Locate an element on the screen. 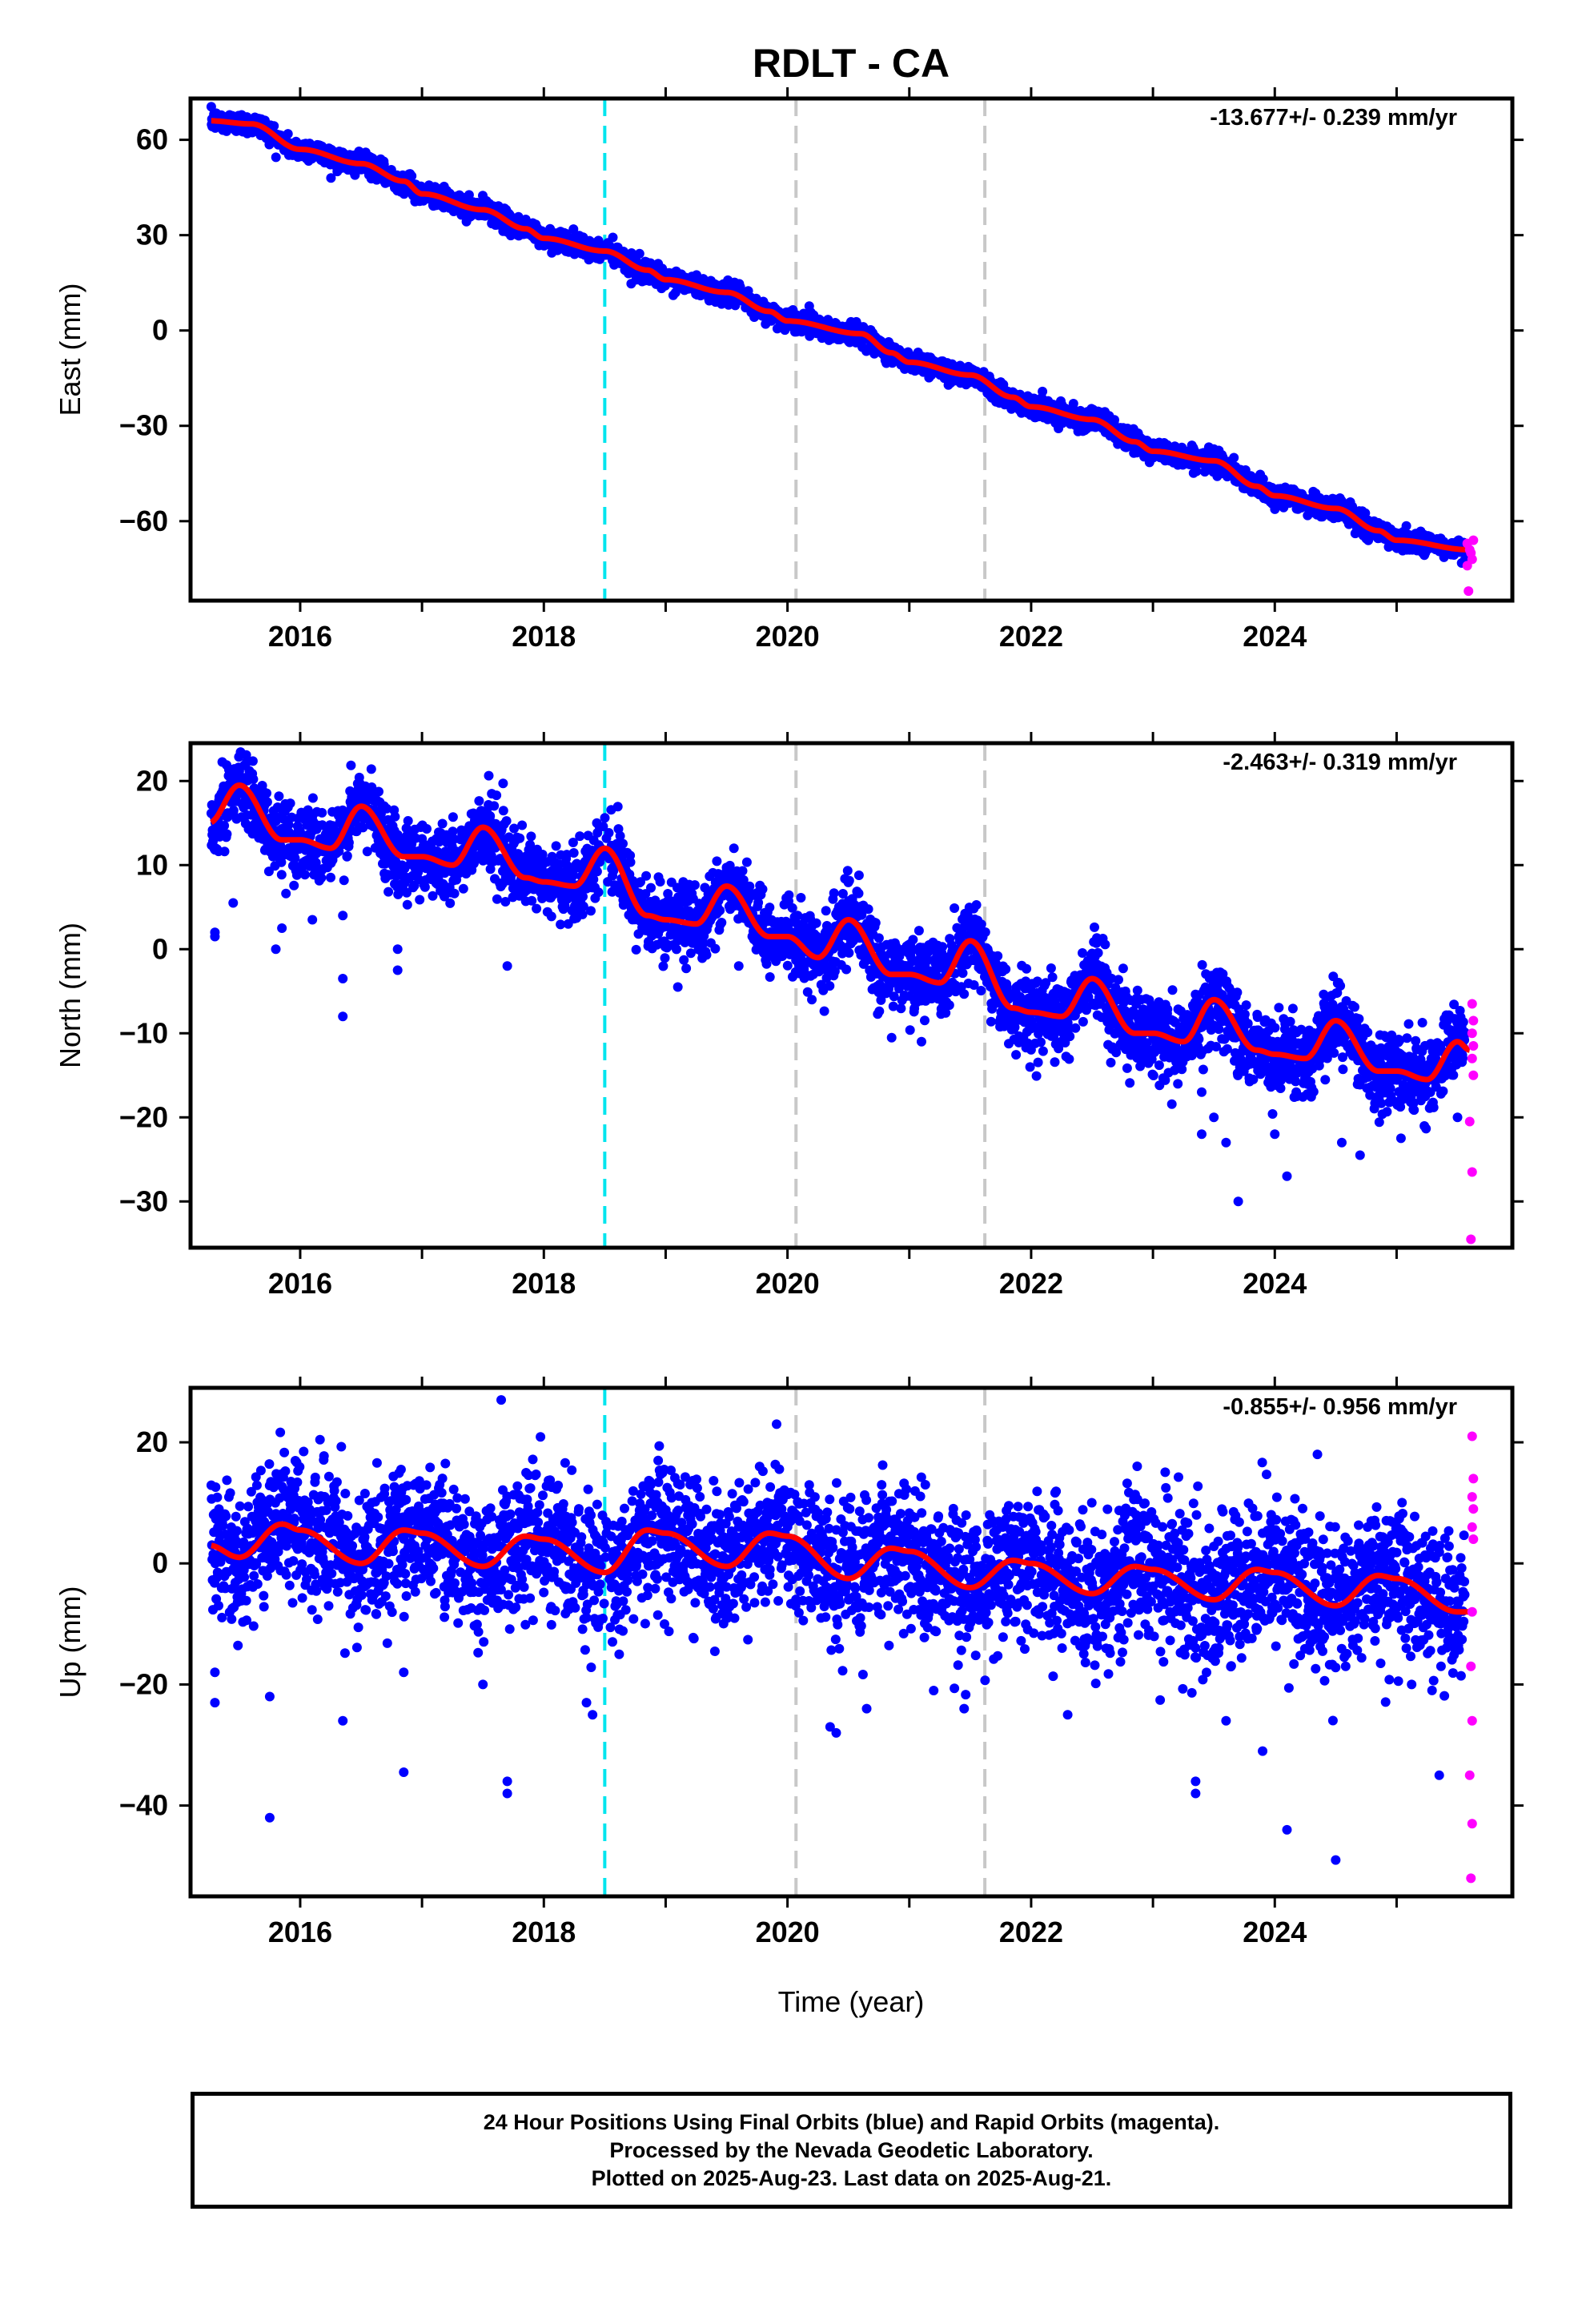 This screenshot has width=1582, height=2324. y-tick-label: 0 is located at coordinates (160, 330).